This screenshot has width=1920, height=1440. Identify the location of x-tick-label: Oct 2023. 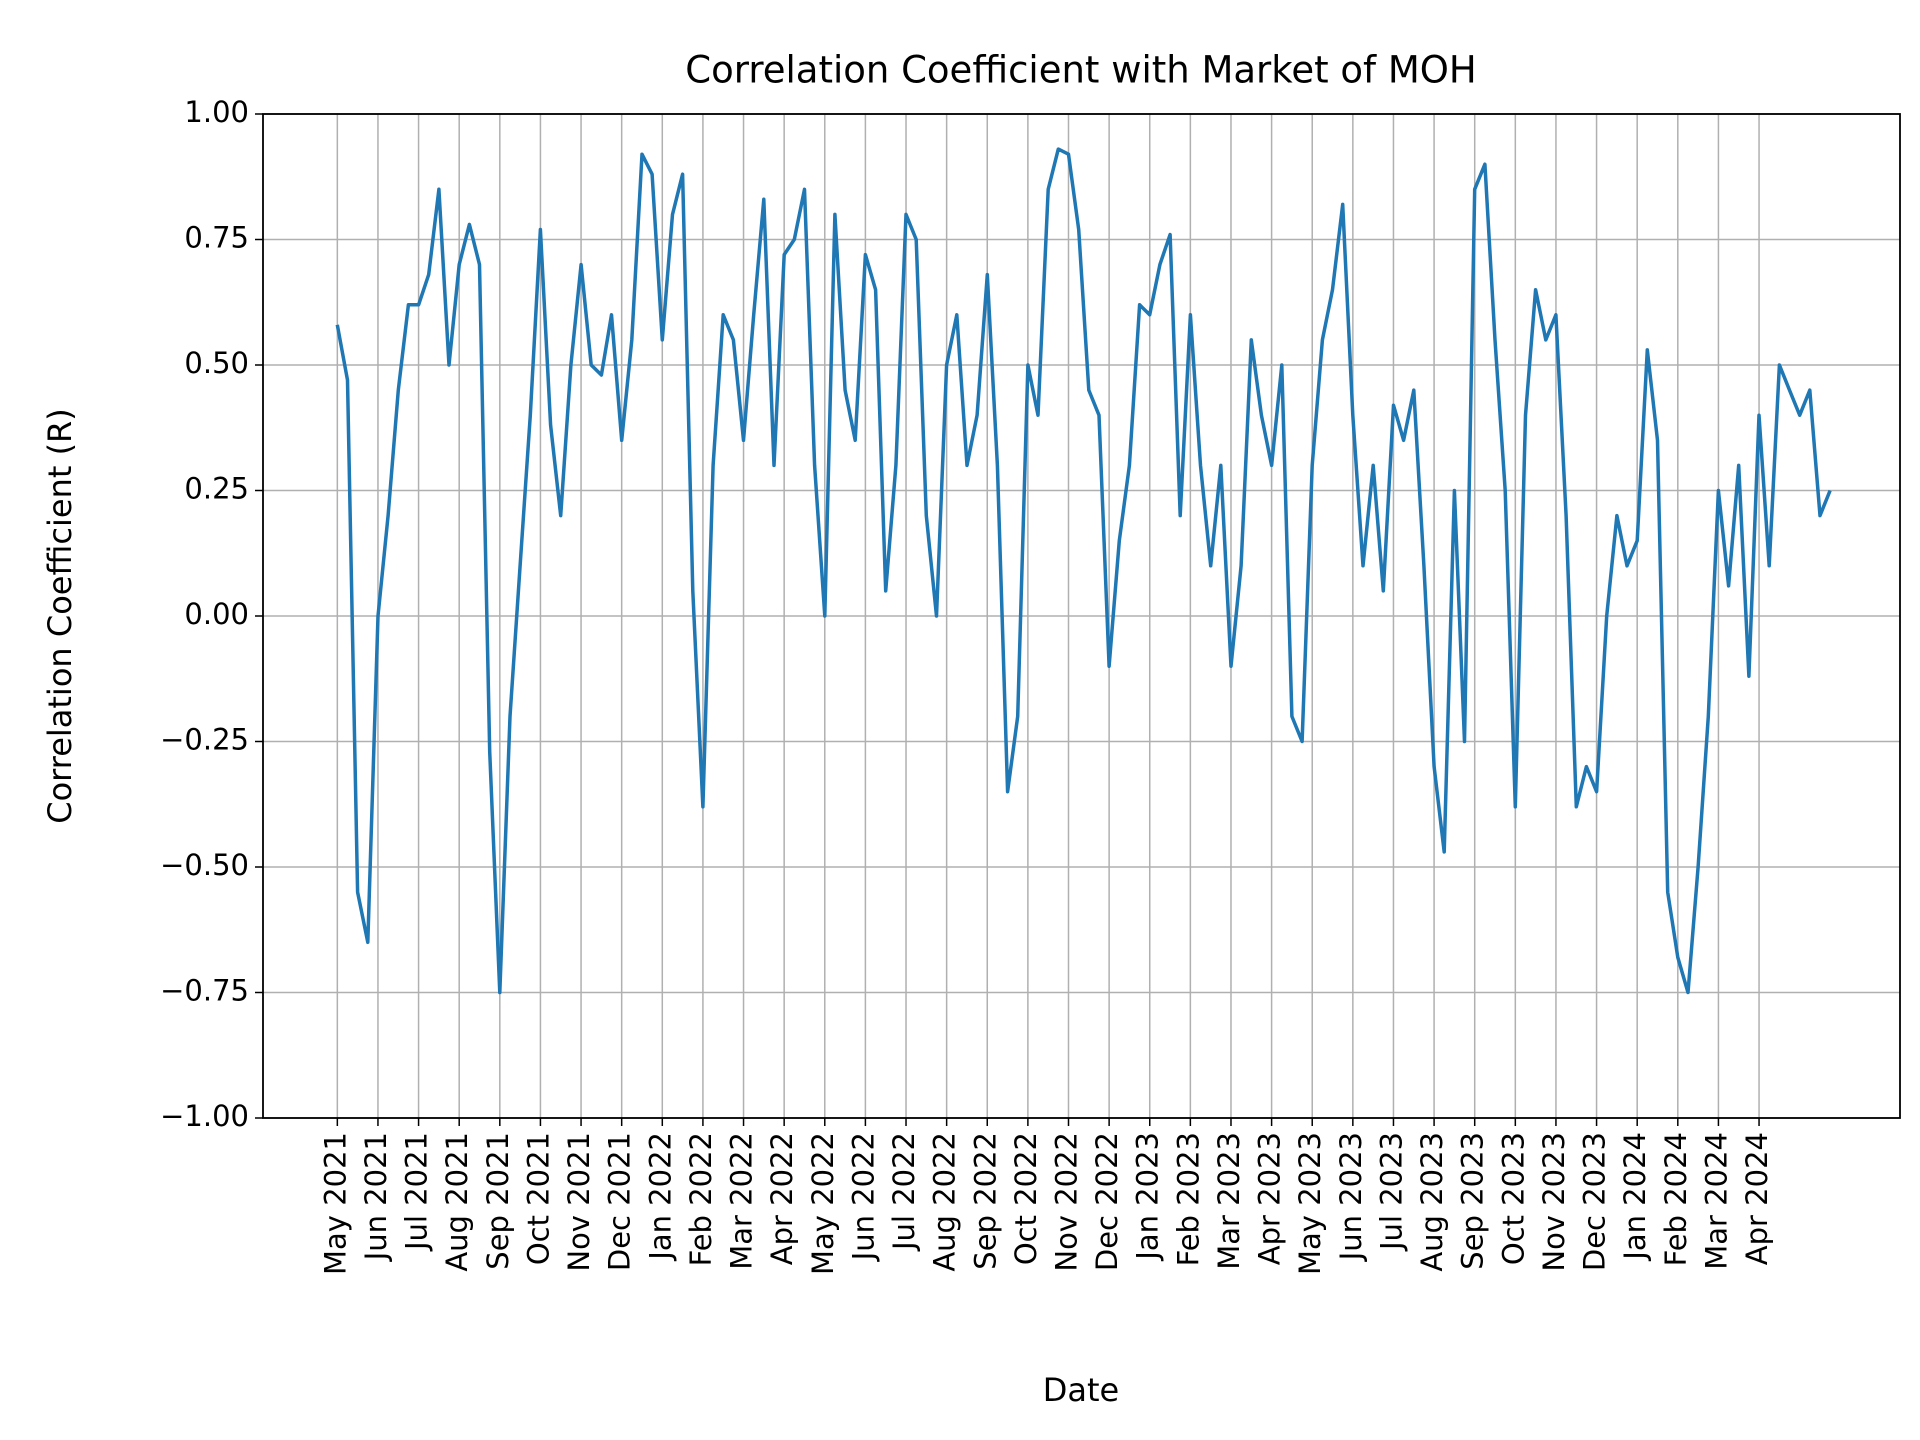
(1513, 1198).